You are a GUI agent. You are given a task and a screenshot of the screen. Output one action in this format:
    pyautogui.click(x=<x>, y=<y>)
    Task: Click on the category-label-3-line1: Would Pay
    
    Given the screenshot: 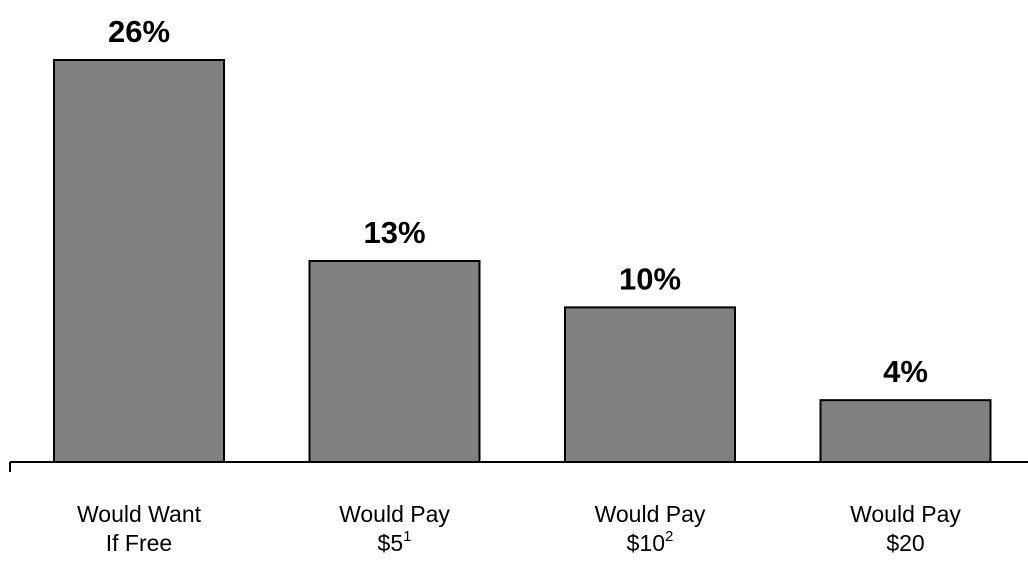 What is the action you would take?
    pyautogui.click(x=650, y=514)
    